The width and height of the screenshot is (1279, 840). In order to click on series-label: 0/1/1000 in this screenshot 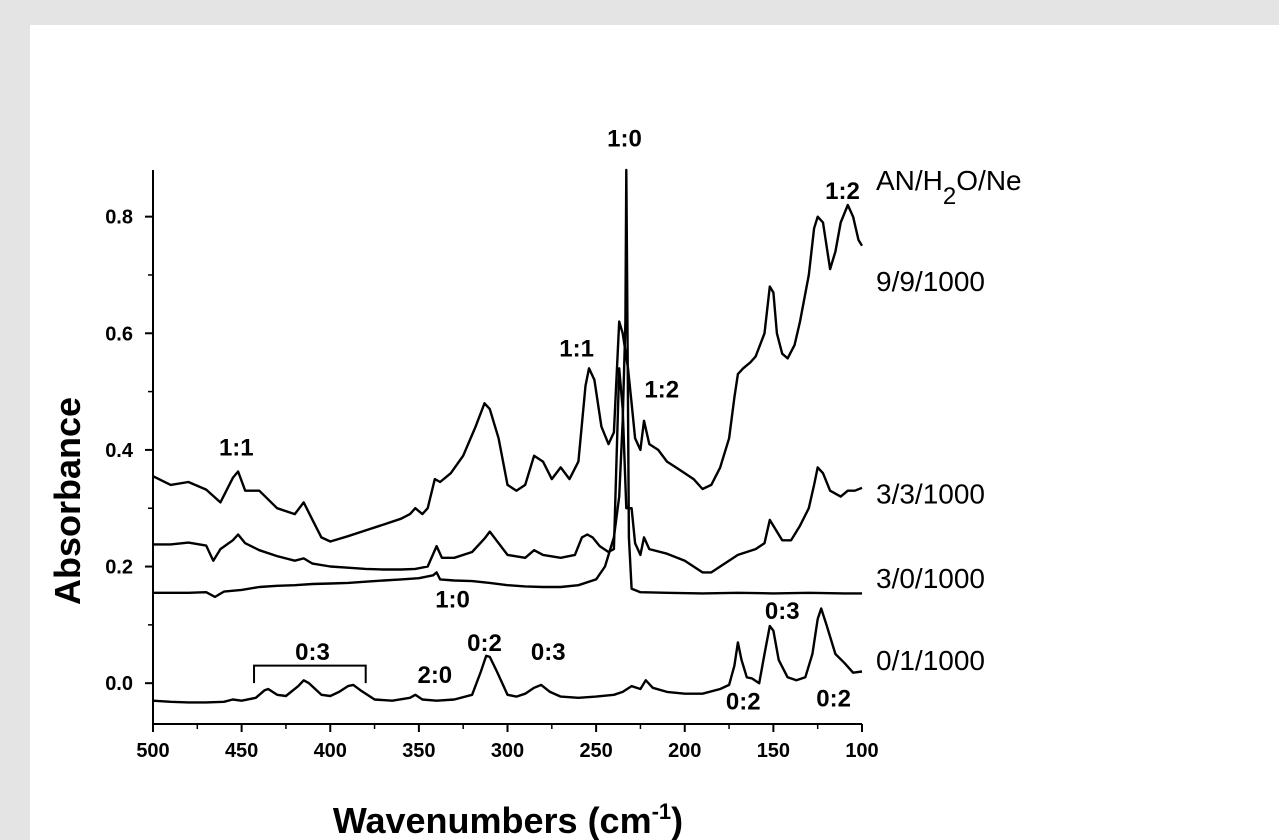, I will do `click(930, 660)`.